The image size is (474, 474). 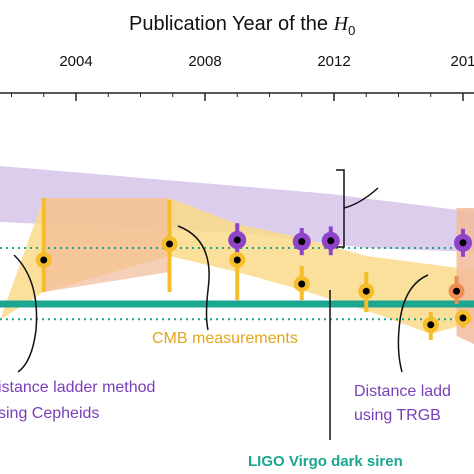 I want to click on x-tick-label: 2012, so click(x=333, y=61).